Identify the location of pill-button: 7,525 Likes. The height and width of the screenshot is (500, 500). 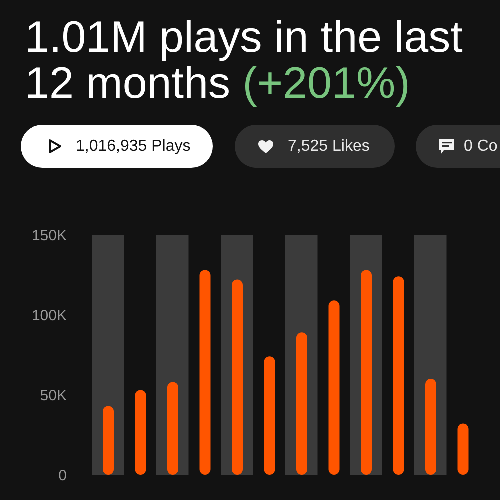
(315, 146).